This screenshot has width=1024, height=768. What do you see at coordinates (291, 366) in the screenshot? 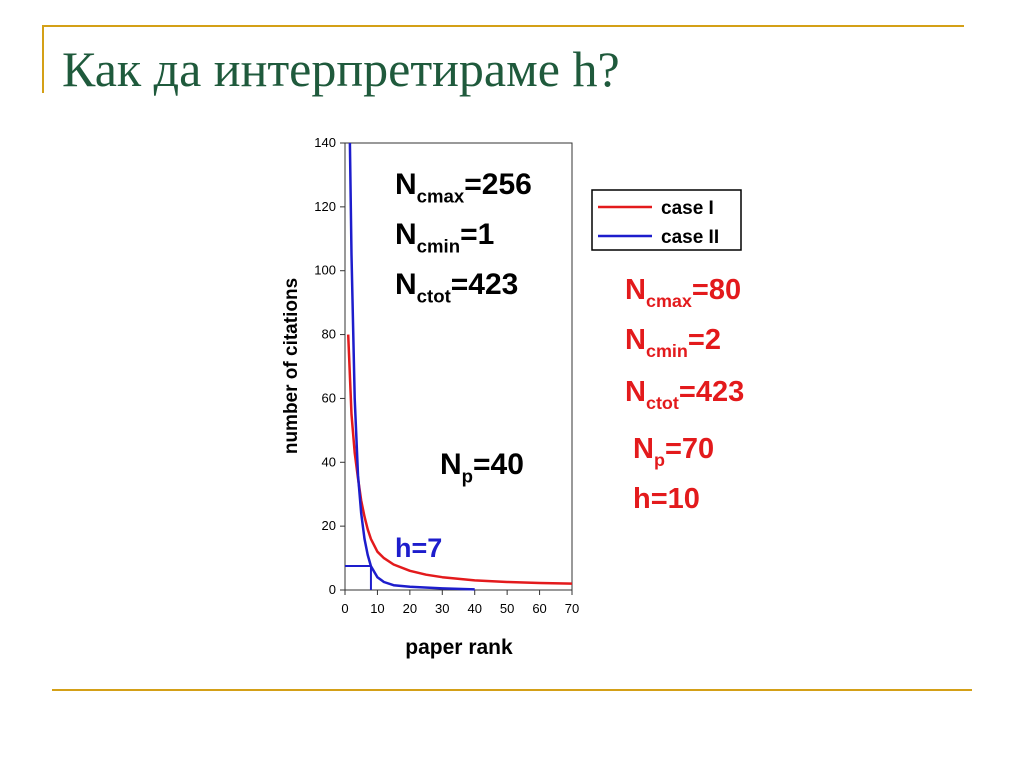
I see `y-axis-label: number of citations` at bounding box center [291, 366].